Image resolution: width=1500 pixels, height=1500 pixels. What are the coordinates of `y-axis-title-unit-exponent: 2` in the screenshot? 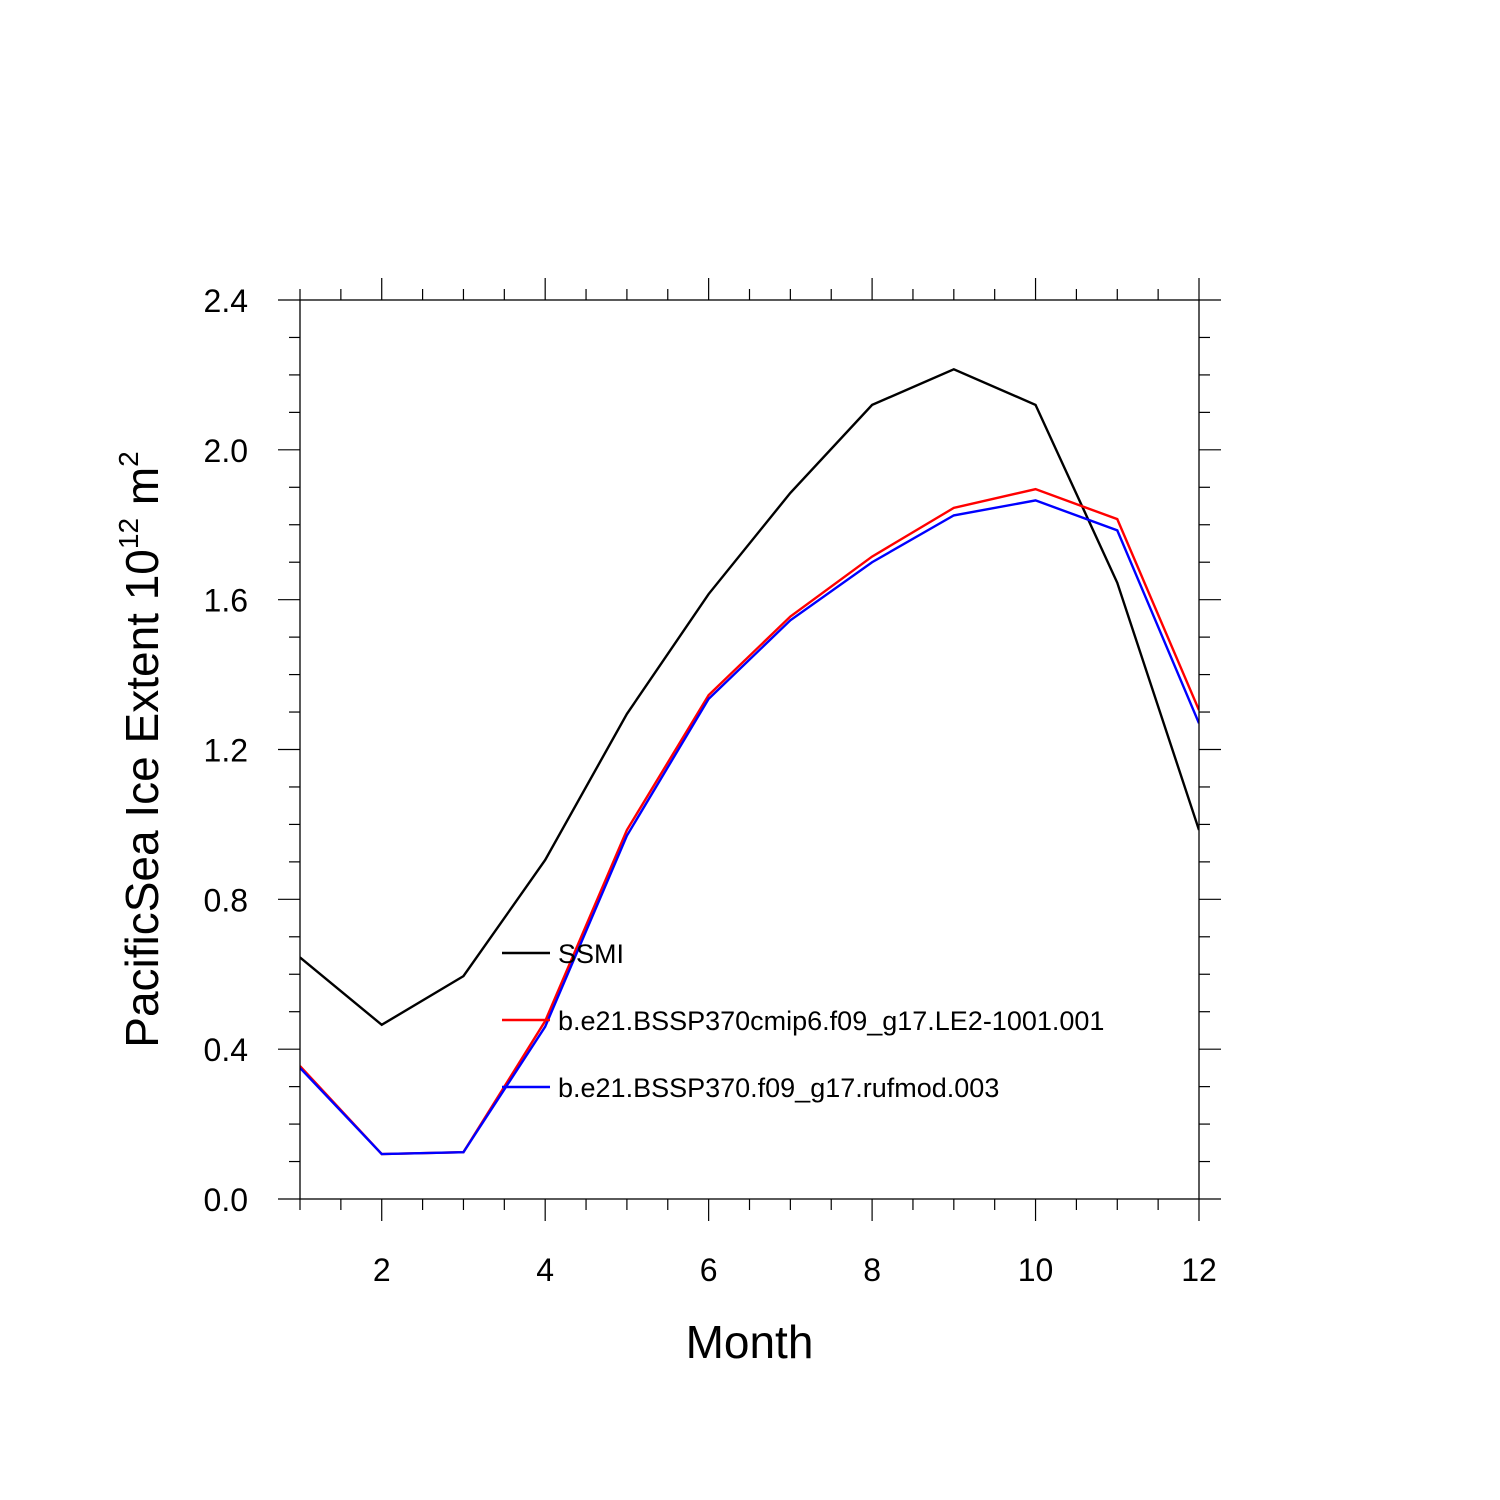 It's located at (128, 459).